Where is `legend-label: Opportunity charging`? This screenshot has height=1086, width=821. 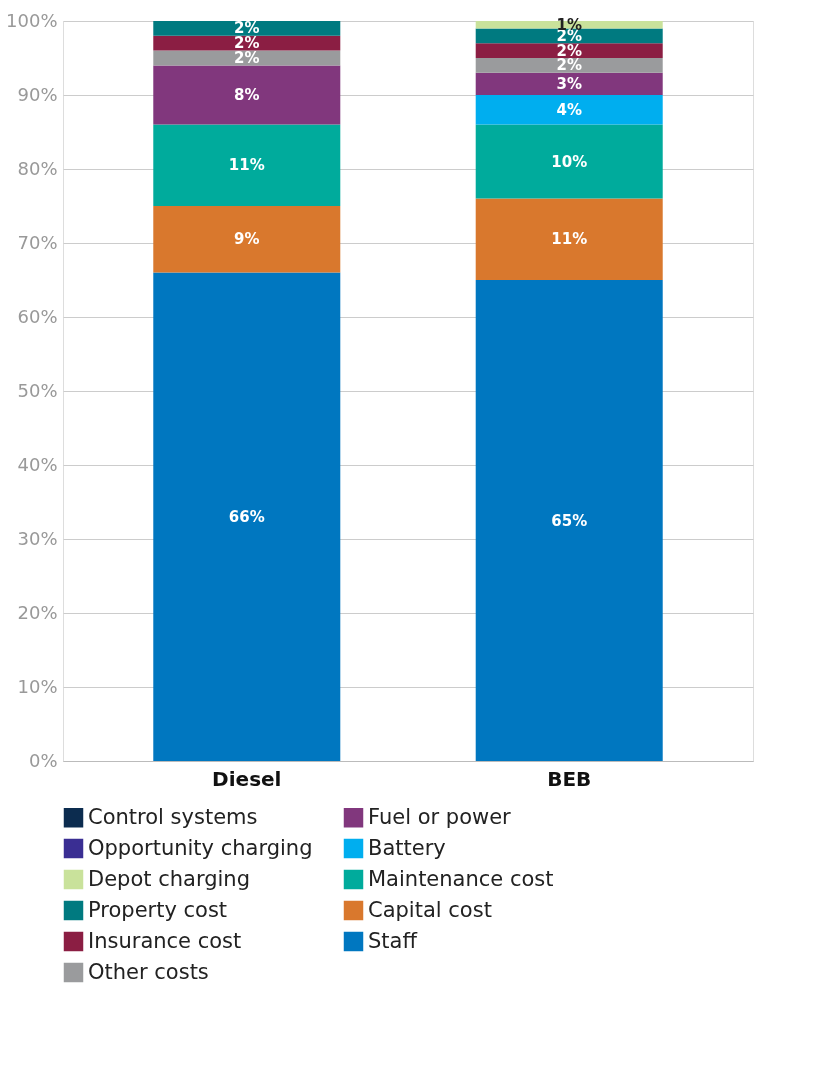
legend-label: Opportunity charging is located at coordinates (200, 847).